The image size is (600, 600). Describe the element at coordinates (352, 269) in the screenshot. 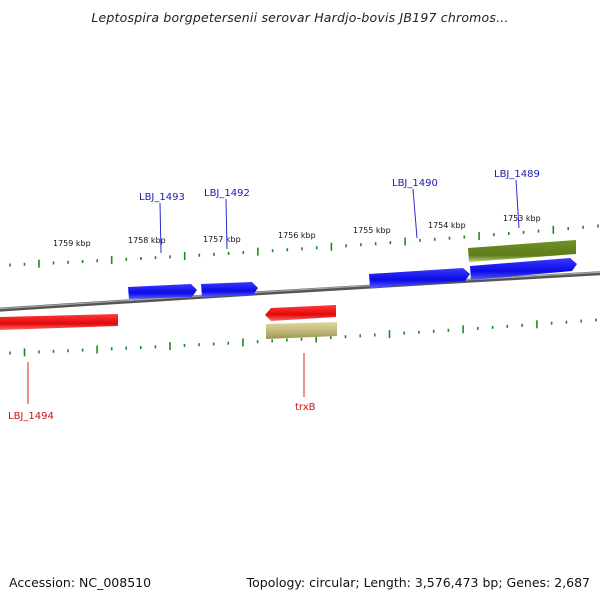

I see `forward-features` at that location.